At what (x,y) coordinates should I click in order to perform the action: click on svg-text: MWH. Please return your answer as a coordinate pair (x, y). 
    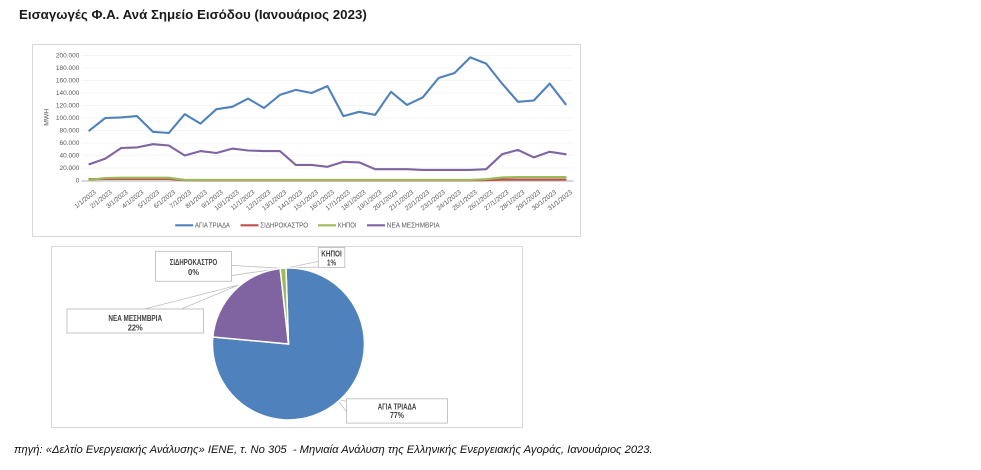
    Looking at the image, I should click on (46, 116).